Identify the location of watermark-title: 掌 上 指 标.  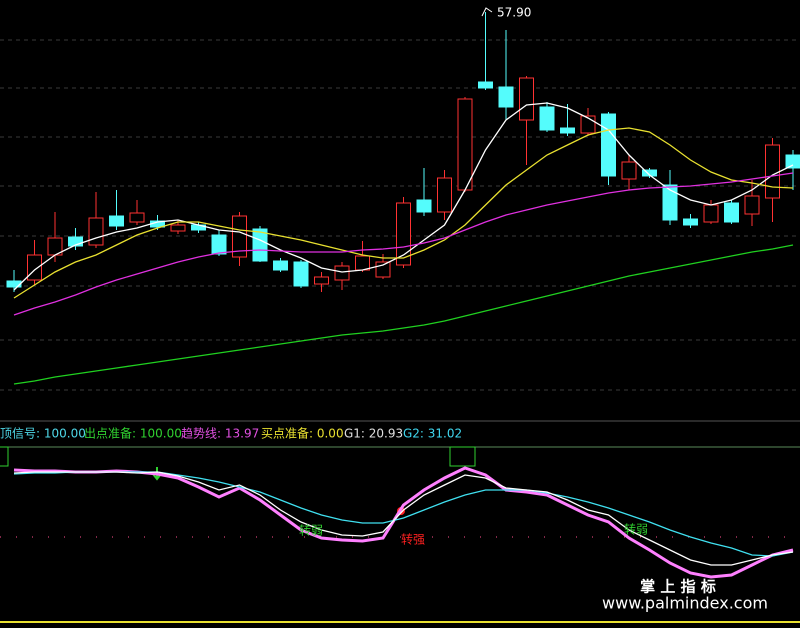
(678, 587).